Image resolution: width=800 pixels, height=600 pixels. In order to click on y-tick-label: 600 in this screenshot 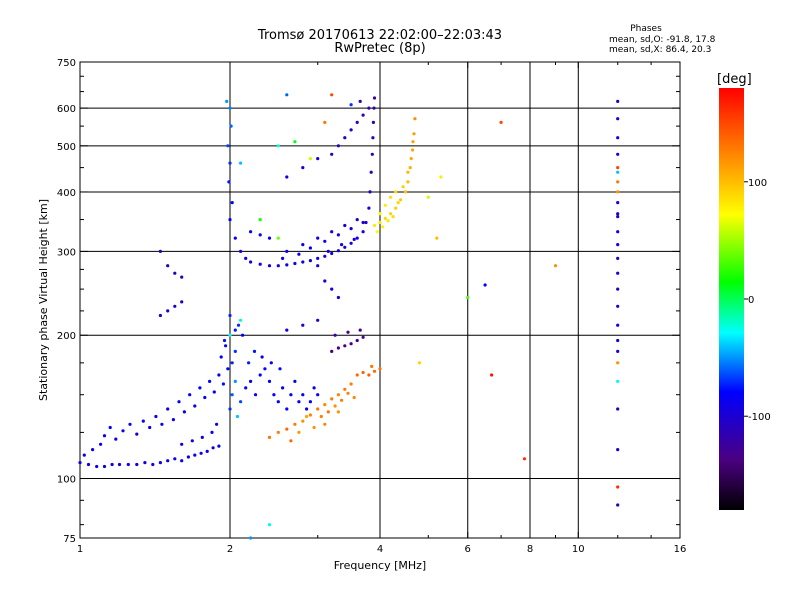, I will do `click(66, 109)`.